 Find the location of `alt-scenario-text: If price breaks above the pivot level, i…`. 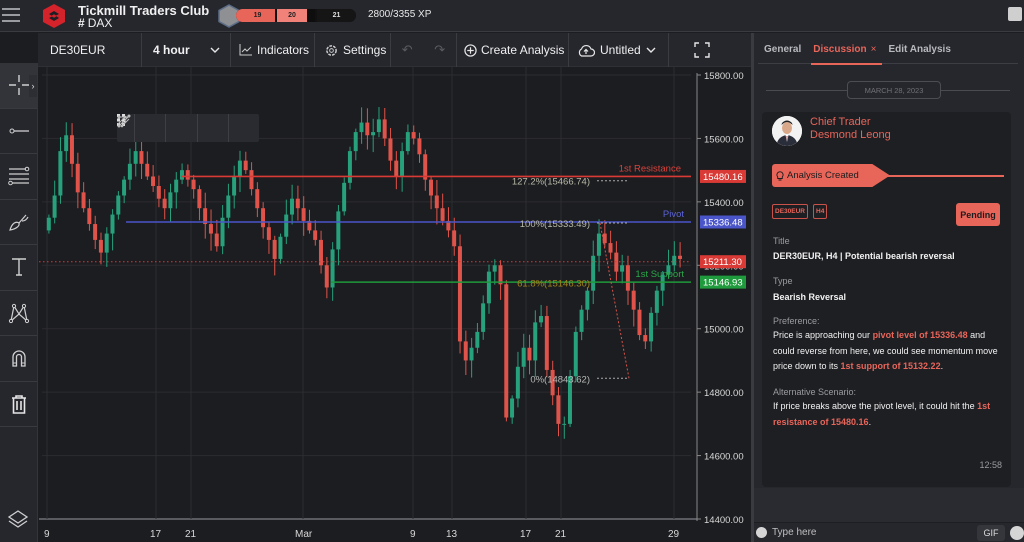

alt-scenario-text: If price breaks above the pivot level, i… is located at coordinates (882, 414).